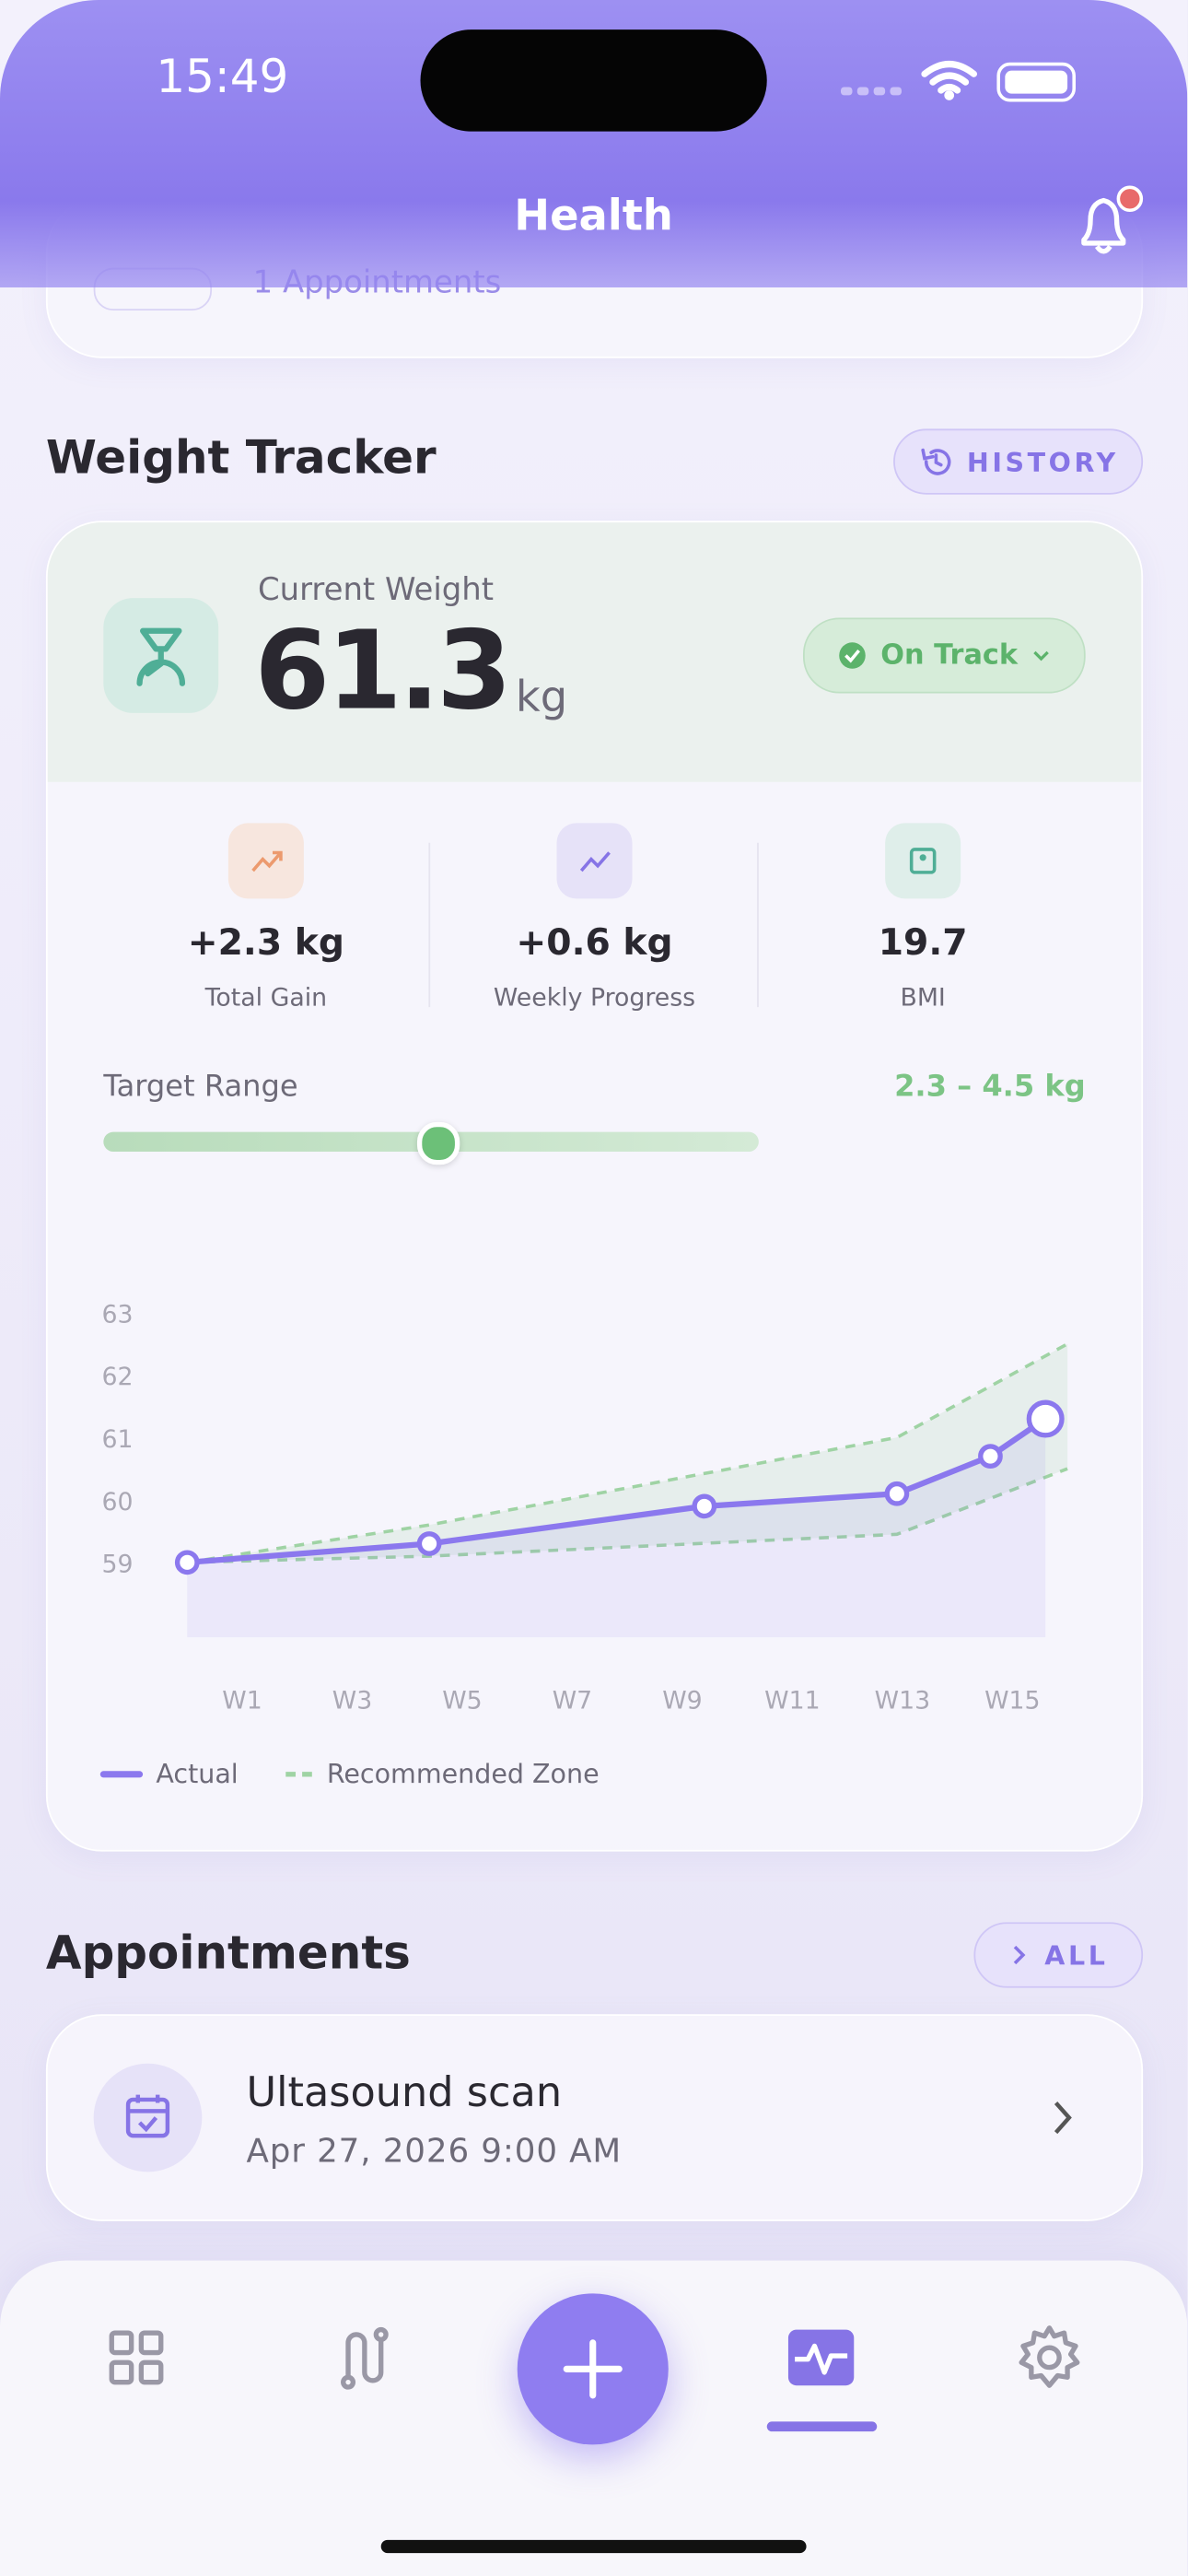  What do you see at coordinates (1012, 1701) in the screenshot?
I see `x-tick-label: W15` at bounding box center [1012, 1701].